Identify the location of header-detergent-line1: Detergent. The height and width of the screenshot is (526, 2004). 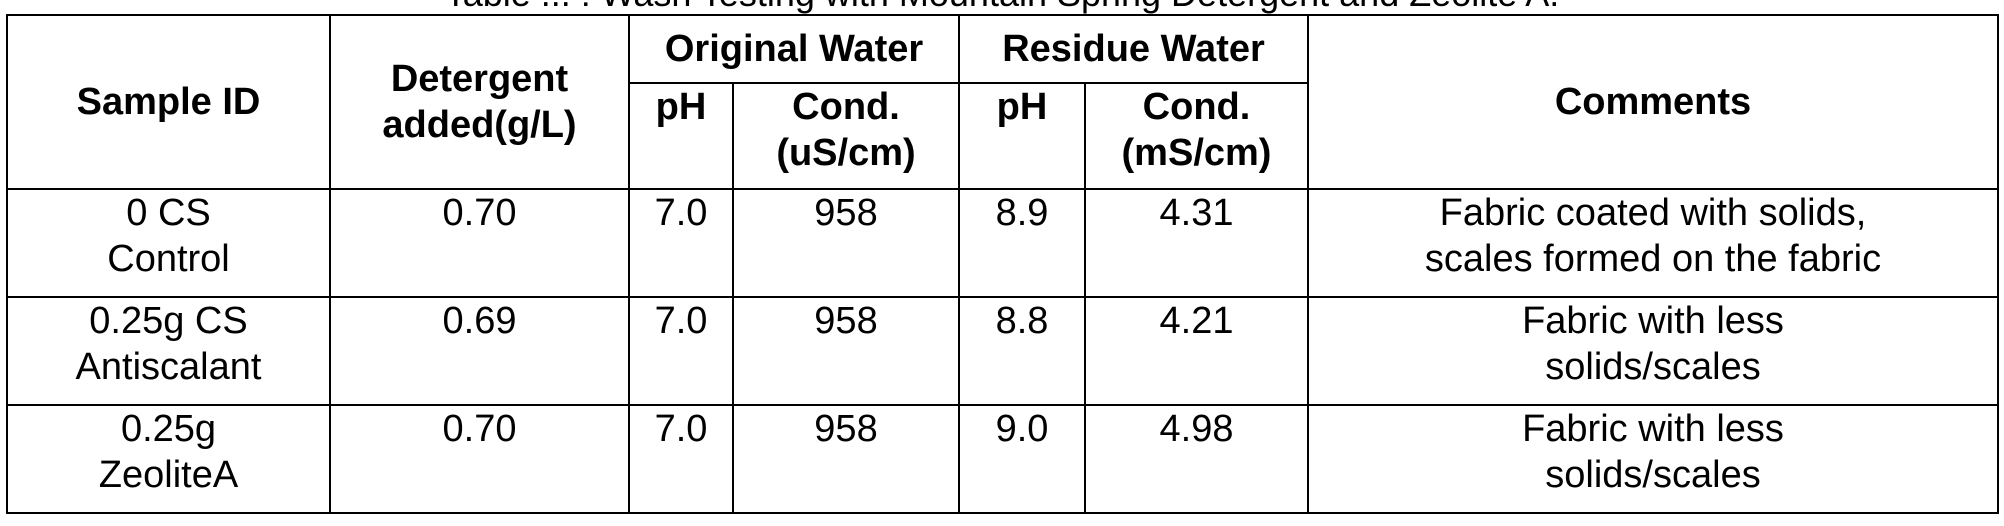
(479, 79).